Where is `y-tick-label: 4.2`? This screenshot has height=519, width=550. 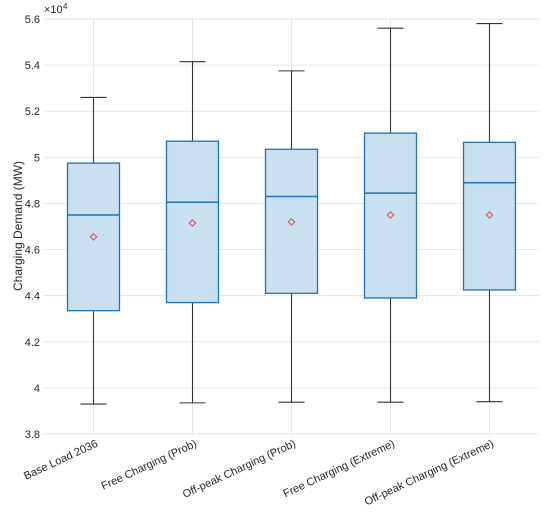 y-tick-label: 4.2 is located at coordinates (32, 343).